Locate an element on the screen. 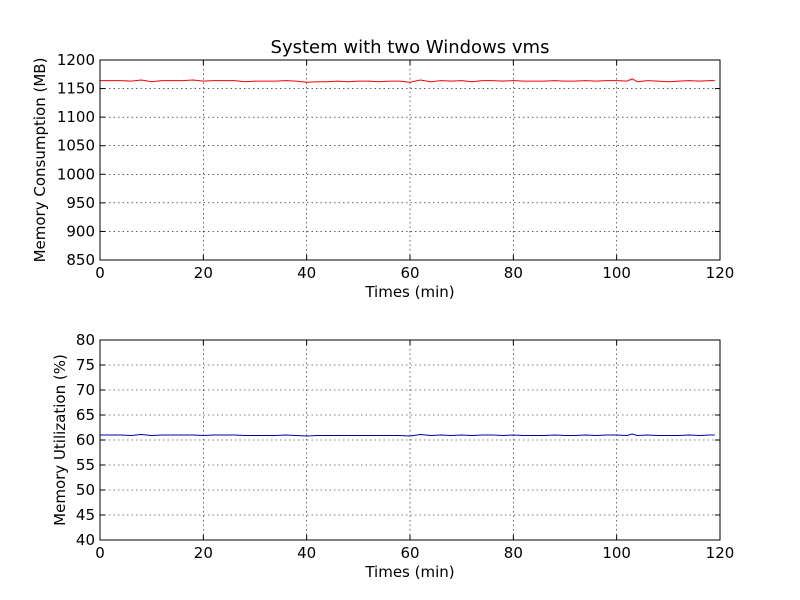 The height and width of the screenshot is (600, 800). y-tick-label: 60 is located at coordinates (85, 440).